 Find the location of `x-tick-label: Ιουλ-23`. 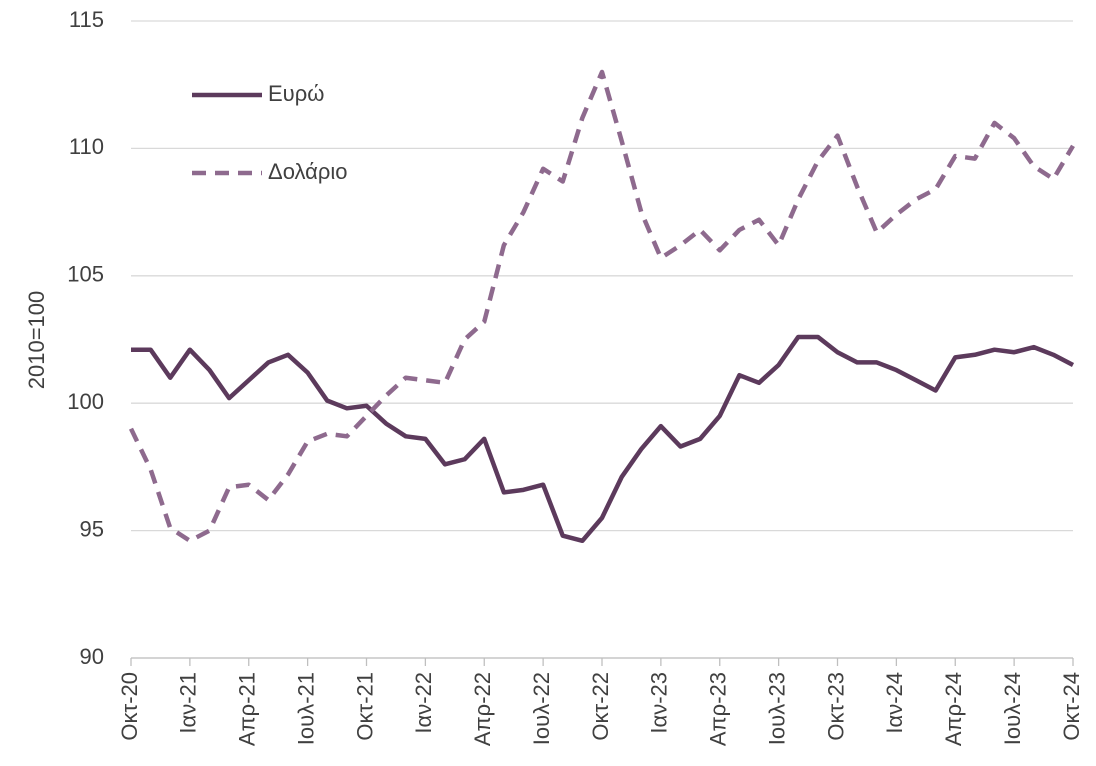

x-tick-label: Ιουλ-23 is located at coordinates (776, 708).